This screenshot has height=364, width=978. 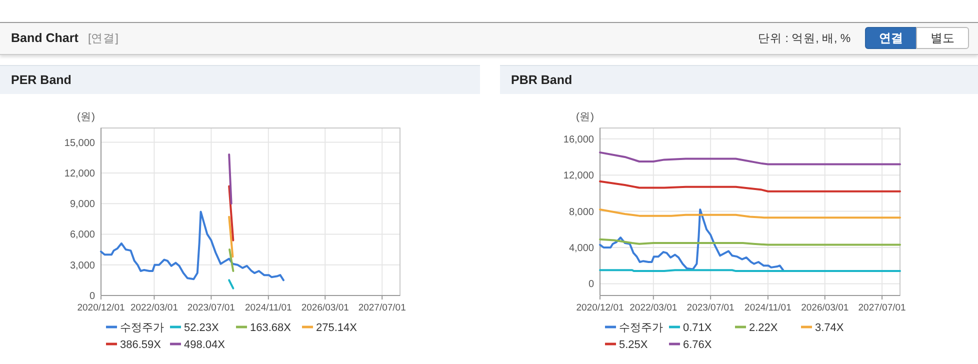 I want to click on text: 연결, so click(x=891, y=38).